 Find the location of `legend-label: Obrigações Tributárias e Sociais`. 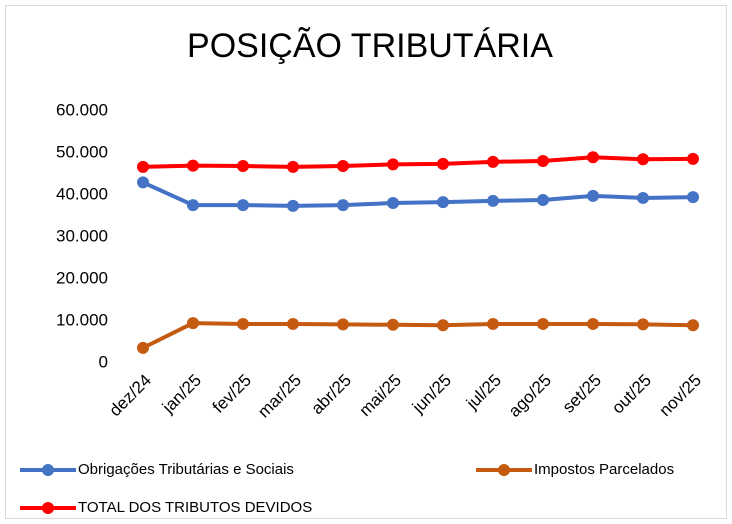

legend-label: Obrigações Tributárias e Sociais is located at coordinates (186, 469).